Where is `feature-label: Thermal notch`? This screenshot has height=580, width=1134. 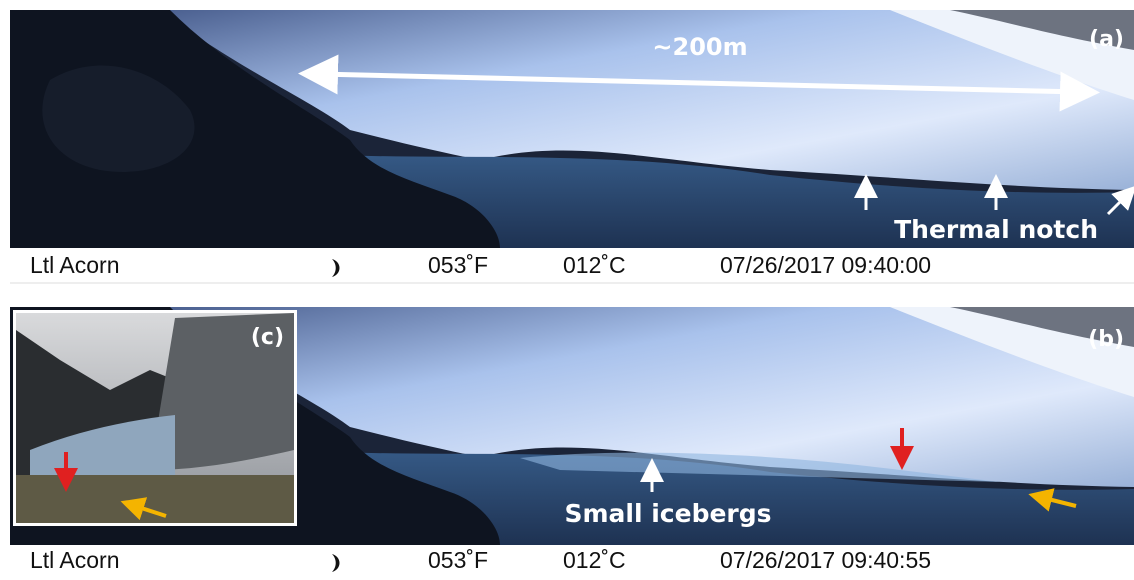 feature-label: Thermal notch is located at coordinates (996, 229).